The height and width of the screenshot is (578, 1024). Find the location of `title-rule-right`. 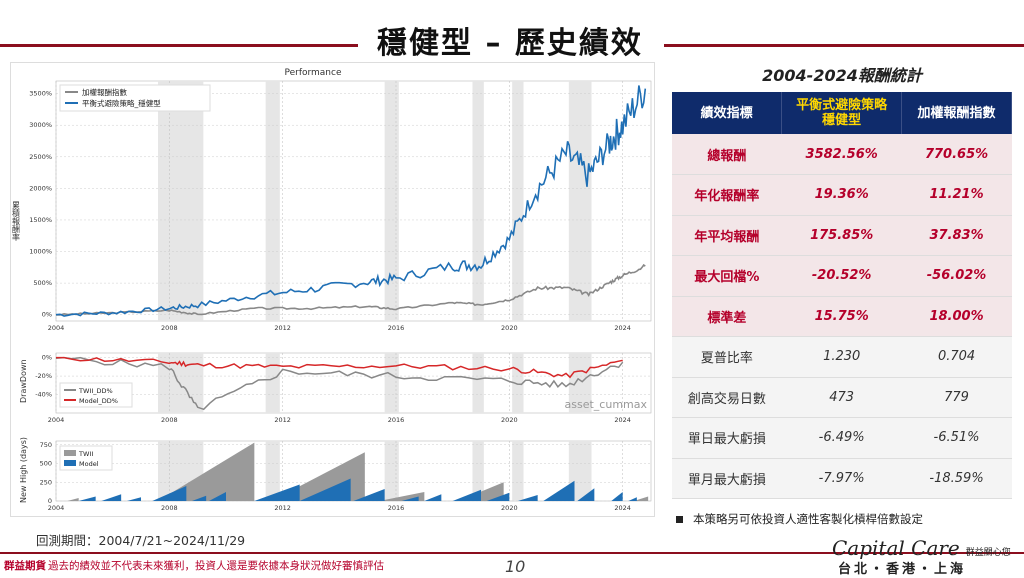

title-rule-right is located at coordinates (844, 45).